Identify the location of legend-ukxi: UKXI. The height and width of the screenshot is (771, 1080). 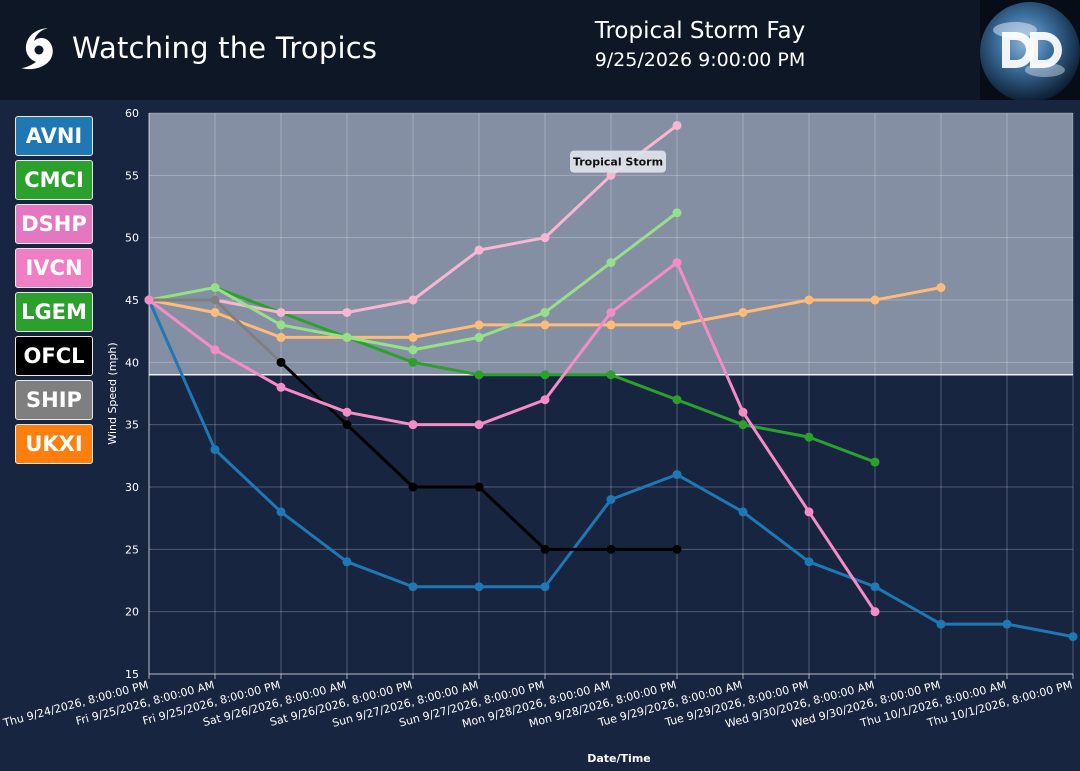
(54, 444).